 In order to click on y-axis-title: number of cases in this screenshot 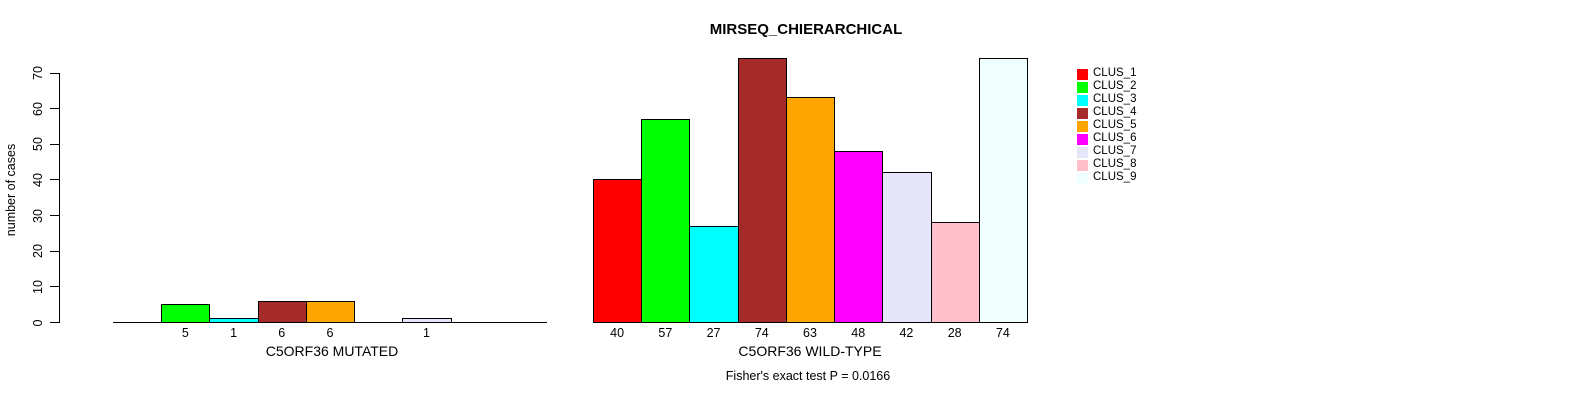, I will do `click(11, 190)`.